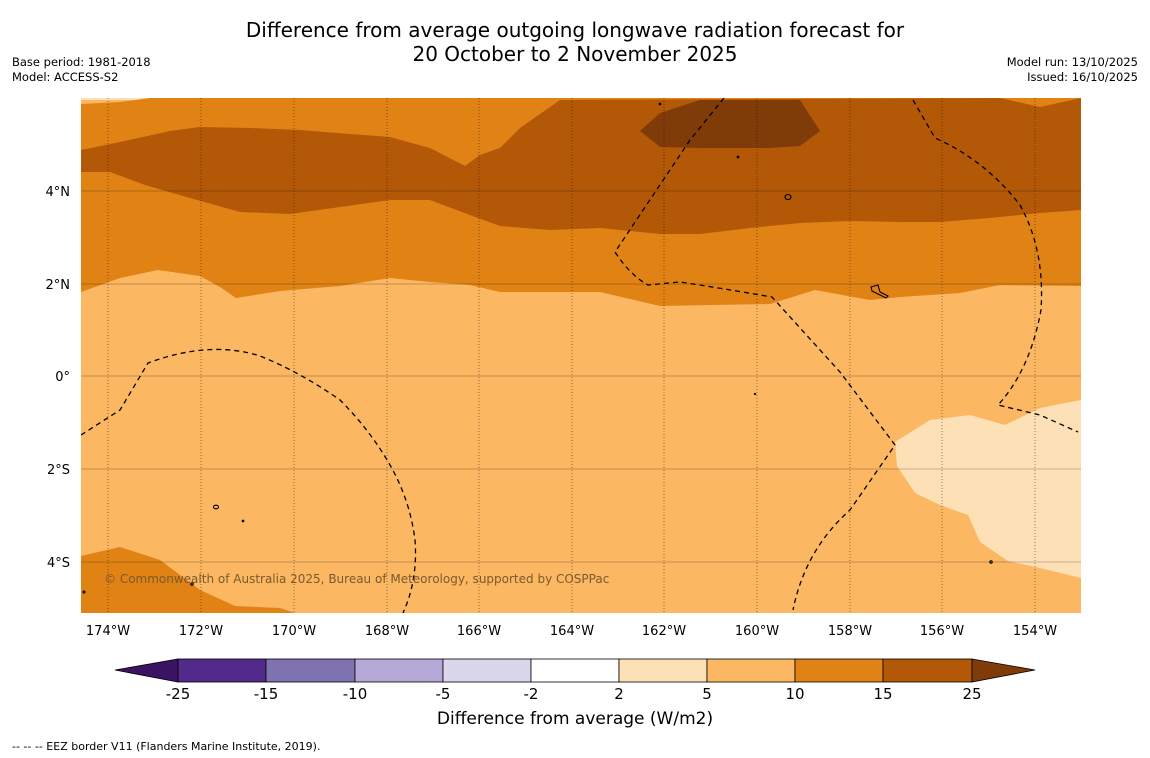 The height and width of the screenshot is (758, 1150). Describe the element at coordinates (443, 694) in the screenshot. I see `colorbar-tick: -5` at that location.